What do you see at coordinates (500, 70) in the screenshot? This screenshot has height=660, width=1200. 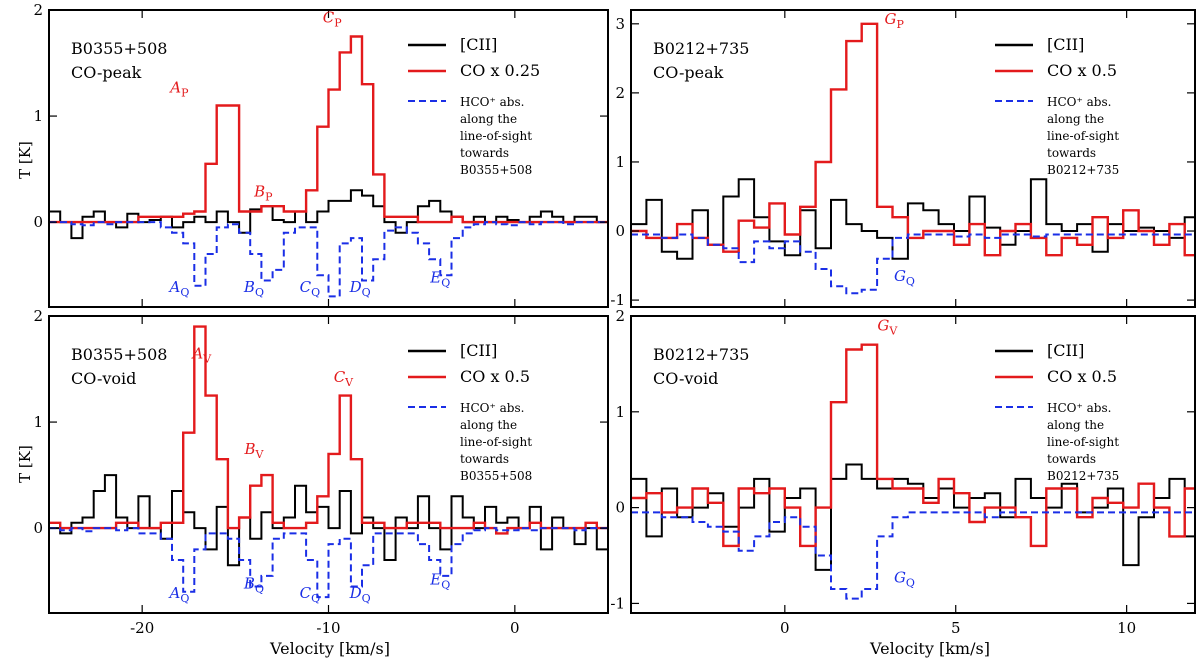 I see `legend-label-co: CO x 0.25` at bounding box center [500, 70].